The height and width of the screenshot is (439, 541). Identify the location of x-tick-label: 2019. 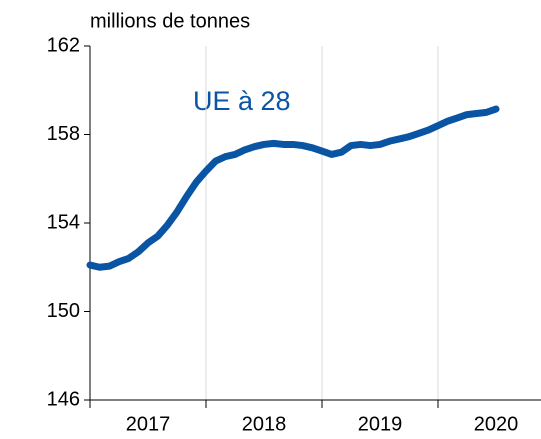
(380, 424).